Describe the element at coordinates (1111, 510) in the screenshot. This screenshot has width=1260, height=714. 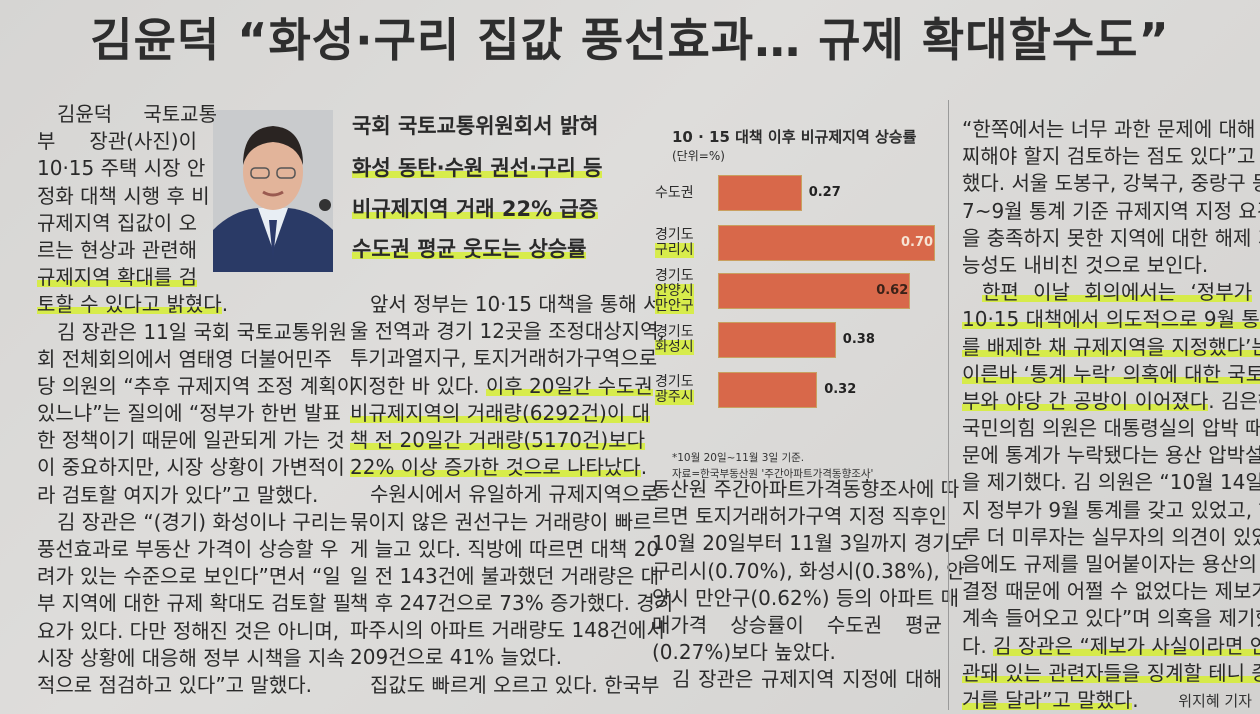
I see `text-line: 지 정부가 9월 통계를 갖고 있었고, 하` at that location.